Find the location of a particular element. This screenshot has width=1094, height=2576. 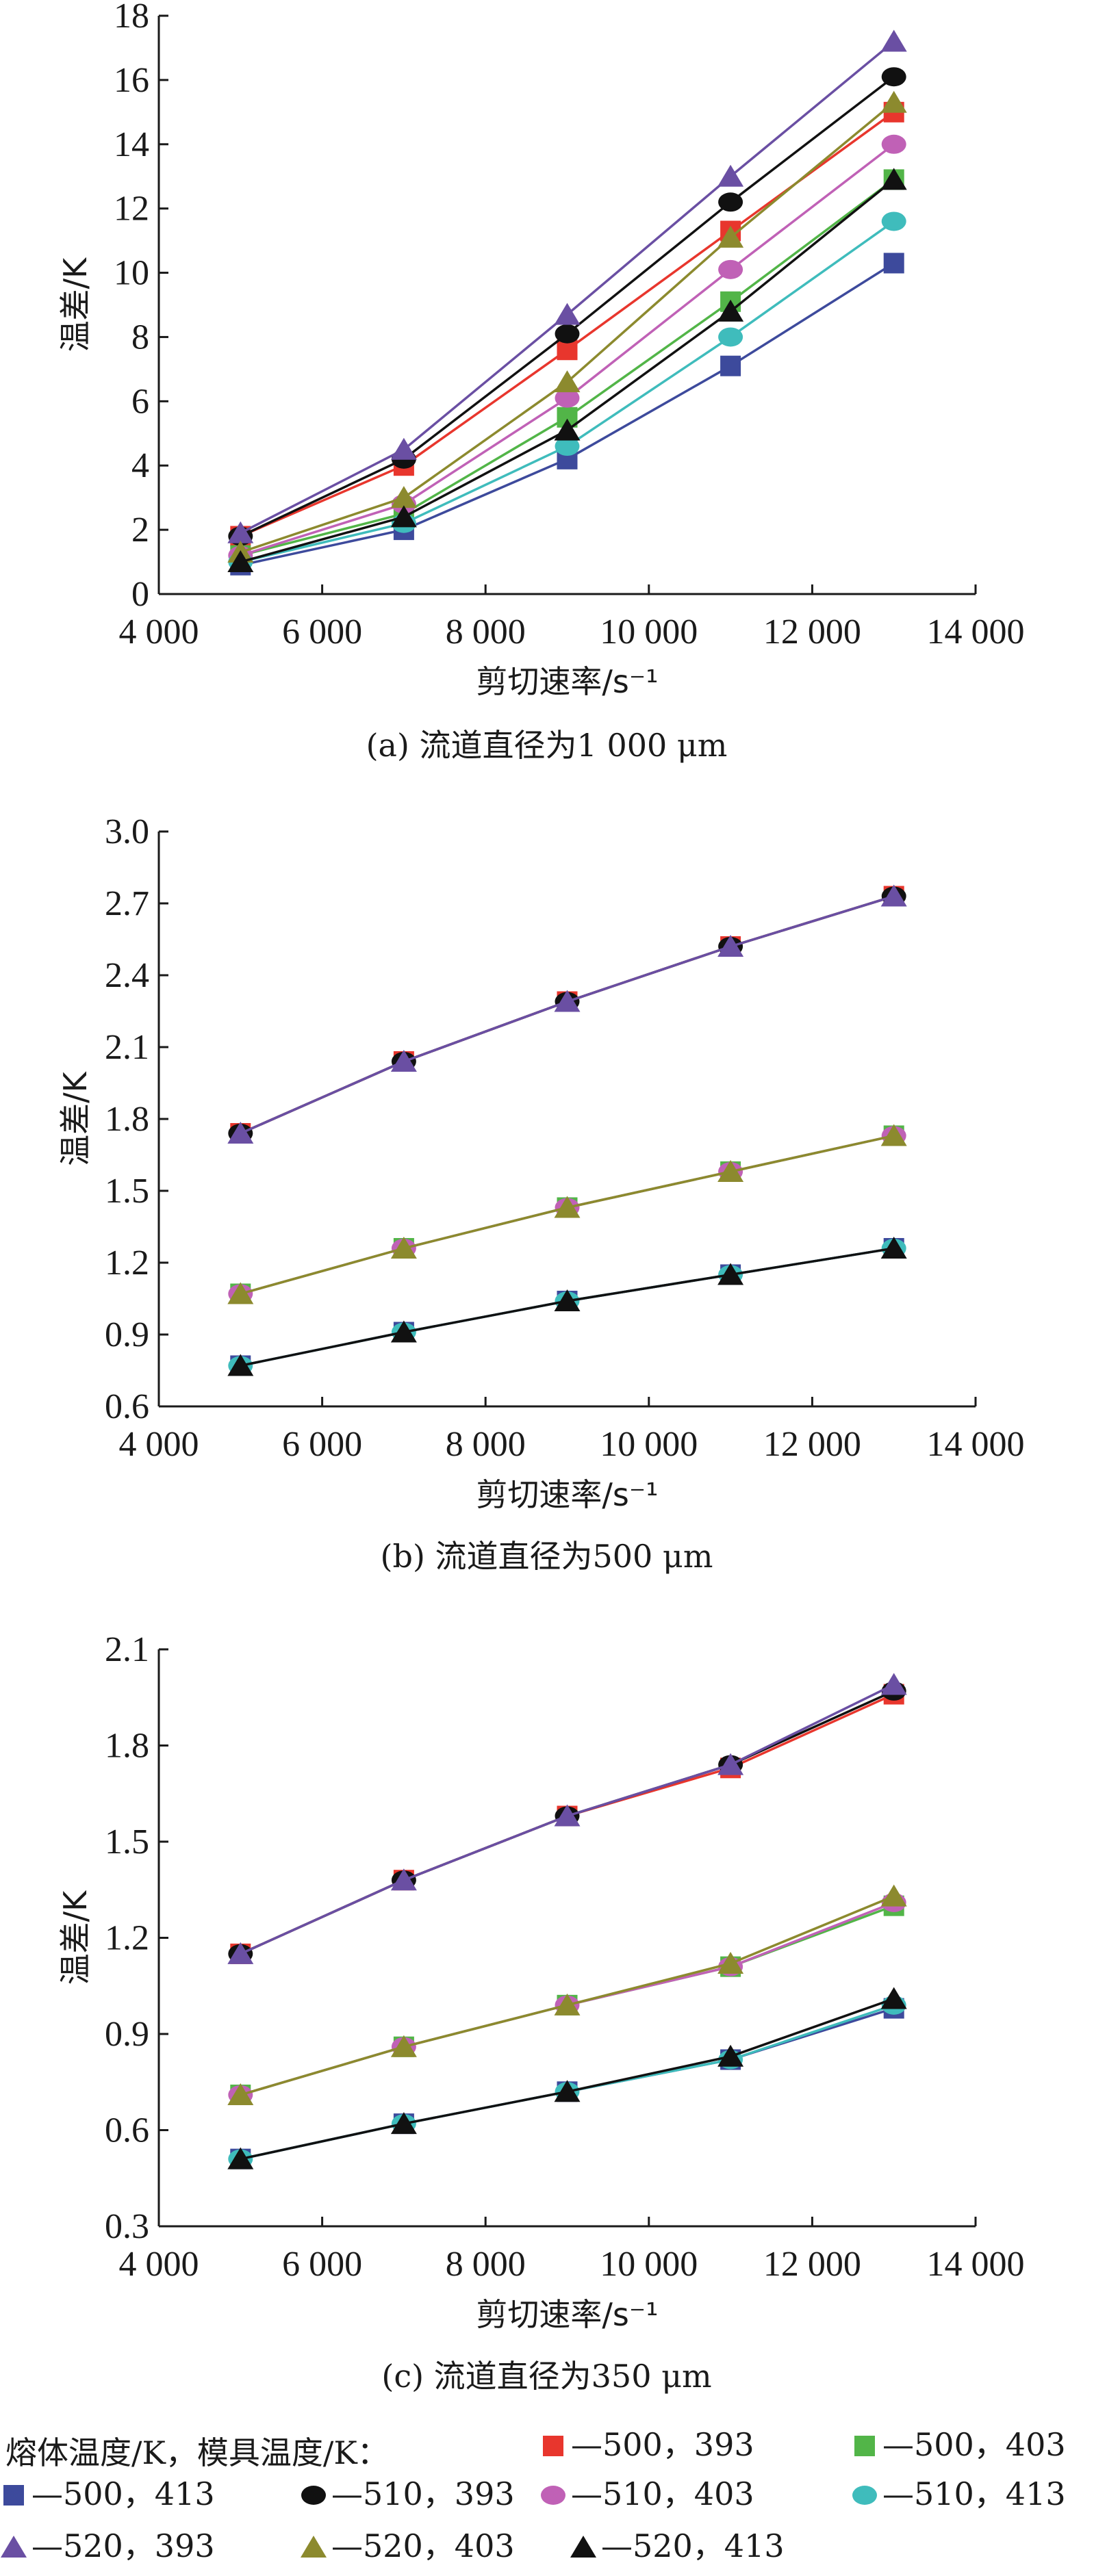

y-tick-label: 14 is located at coordinates (131, 144).